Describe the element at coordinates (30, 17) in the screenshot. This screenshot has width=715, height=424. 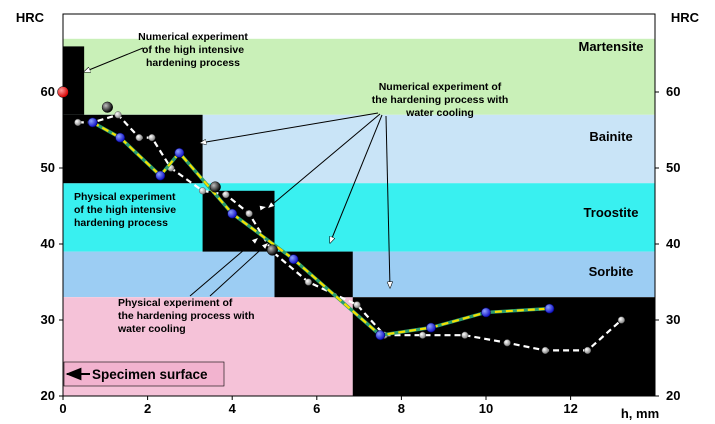
I see `y-axis-label-left: HRC` at that location.